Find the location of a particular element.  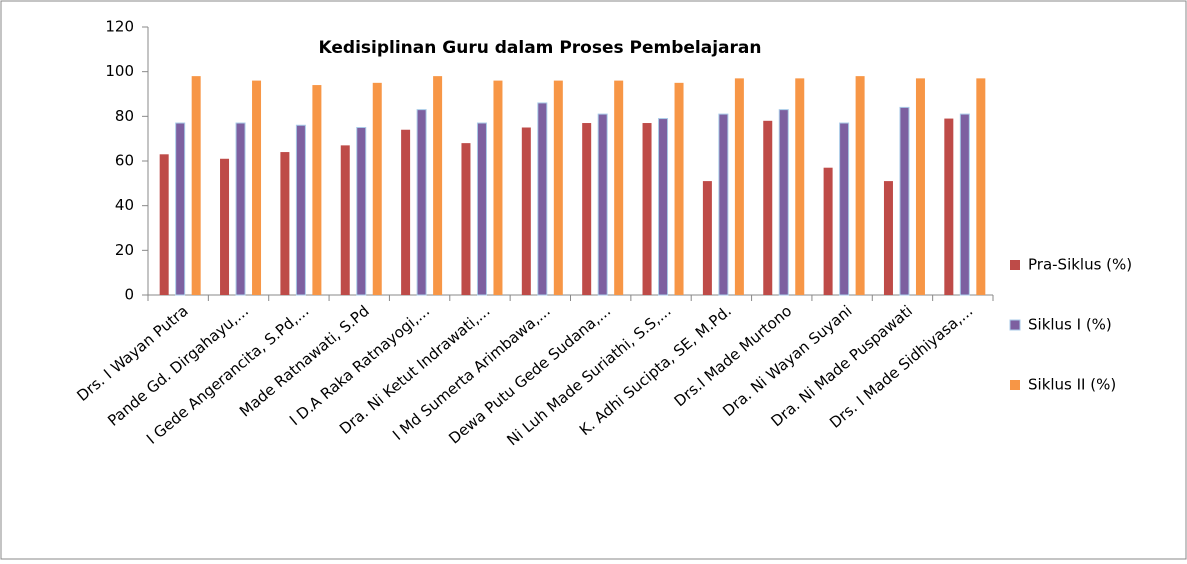

y-tick-label: 0 is located at coordinates (129, 295).